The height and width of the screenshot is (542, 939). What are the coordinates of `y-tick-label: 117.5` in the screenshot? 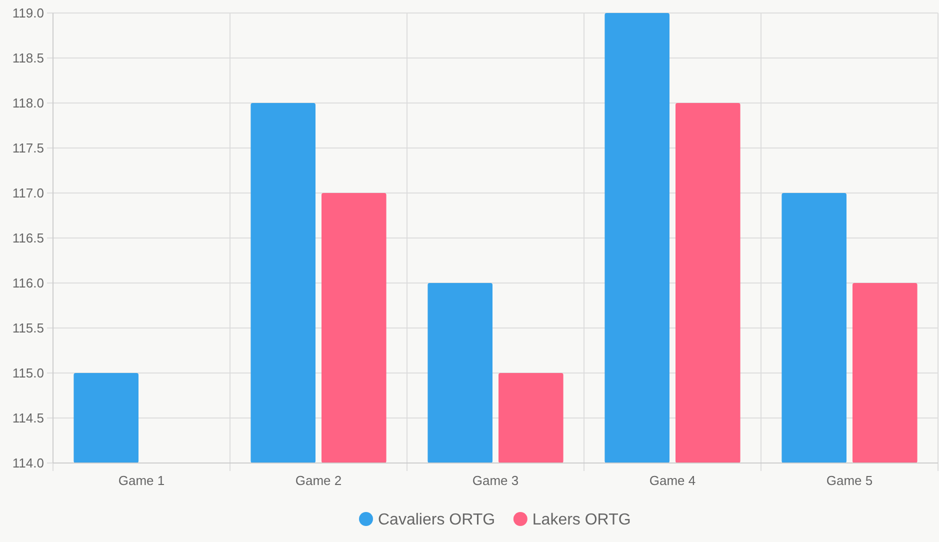 It's located at (28, 148).